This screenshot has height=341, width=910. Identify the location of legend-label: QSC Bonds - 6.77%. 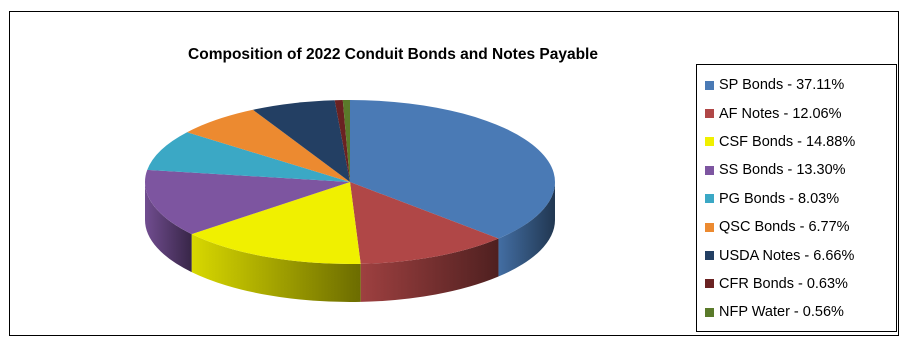
(784, 227).